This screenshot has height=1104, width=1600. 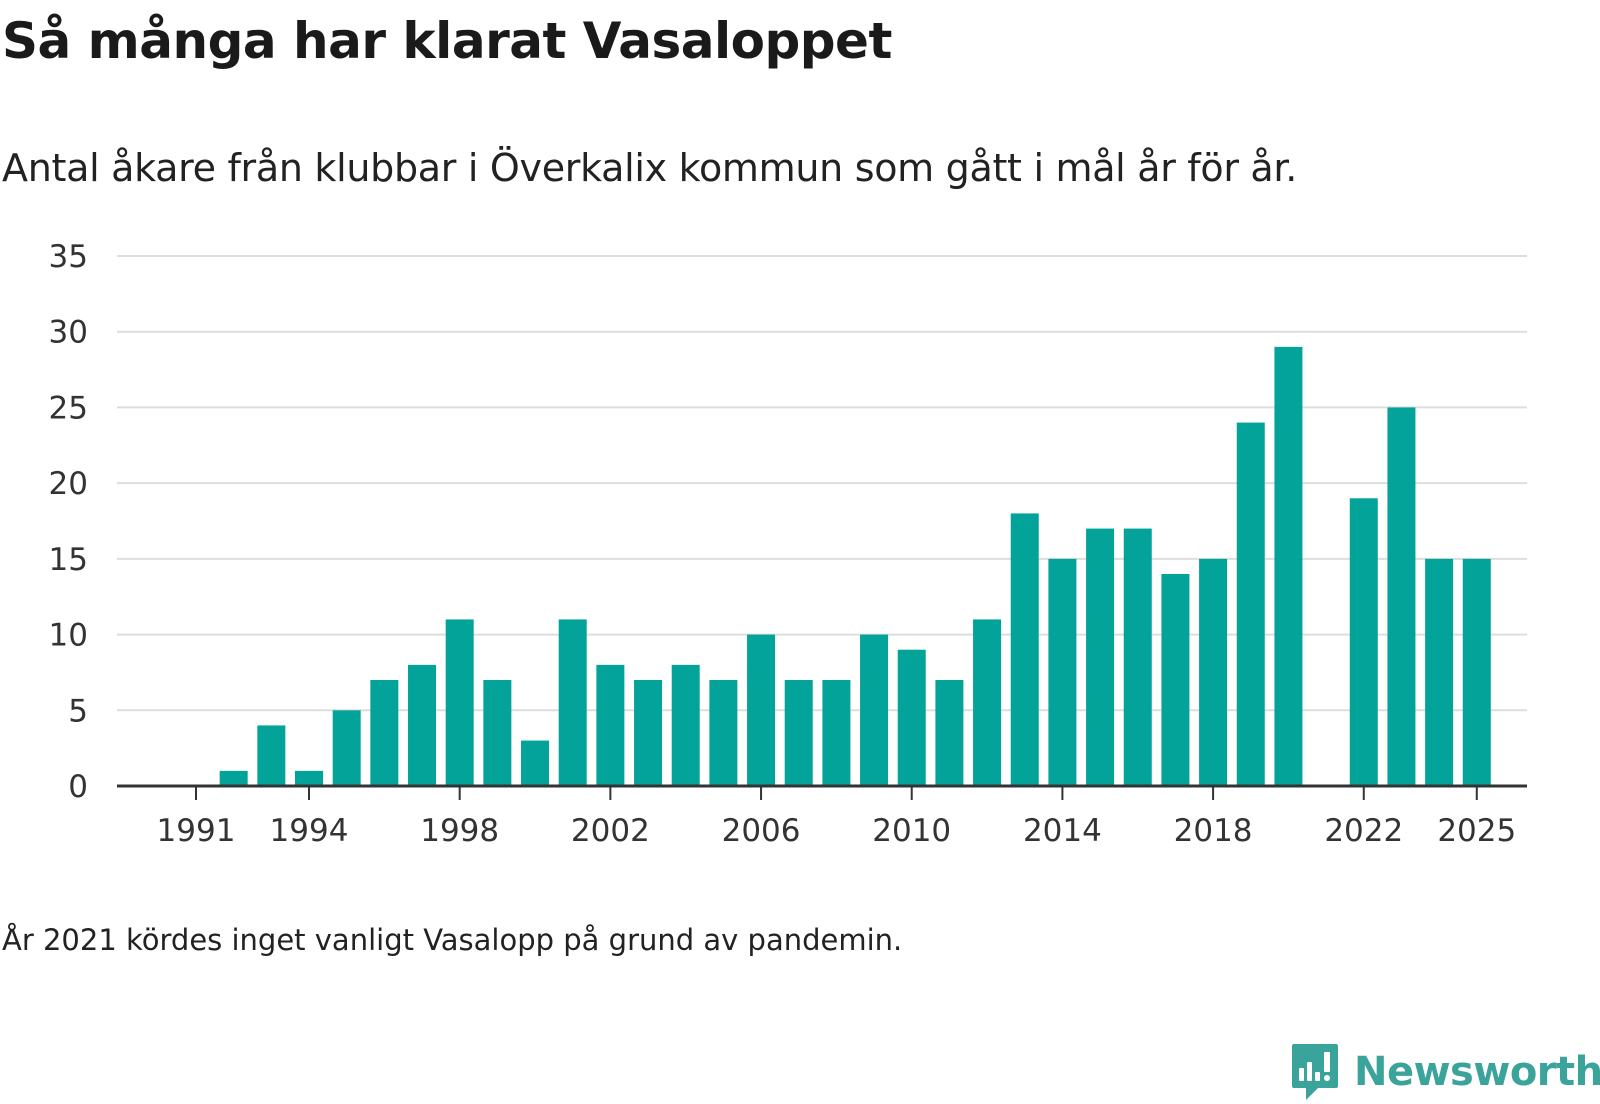 What do you see at coordinates (1439, 672) in the screenshot?
I see `bar-2024` at bounding box center [1439, 672].